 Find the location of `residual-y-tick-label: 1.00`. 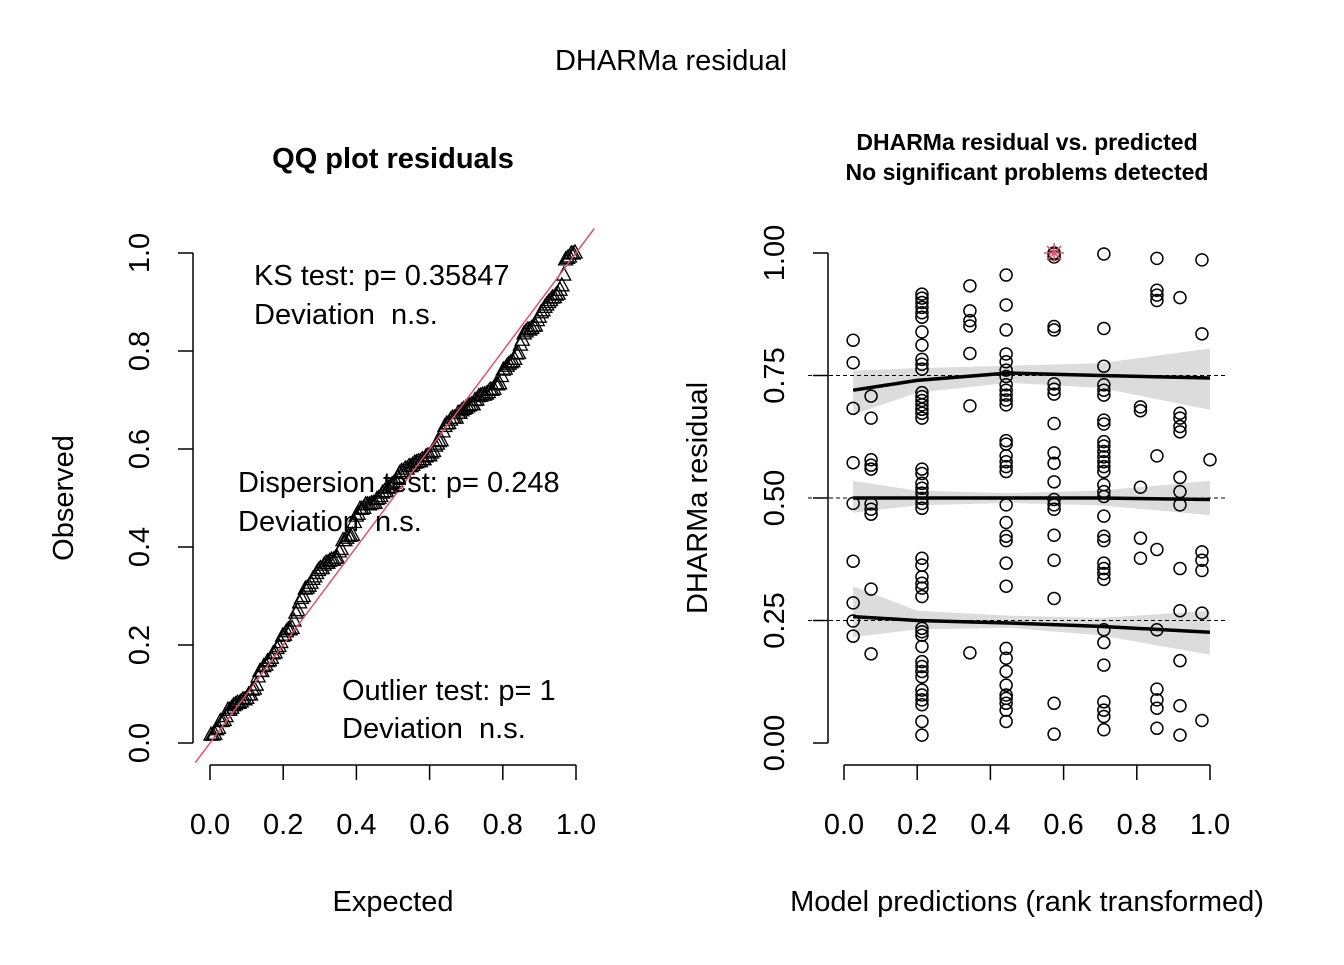

residual-y-tick-label: 1.00 is located at coordinates (775, 253).